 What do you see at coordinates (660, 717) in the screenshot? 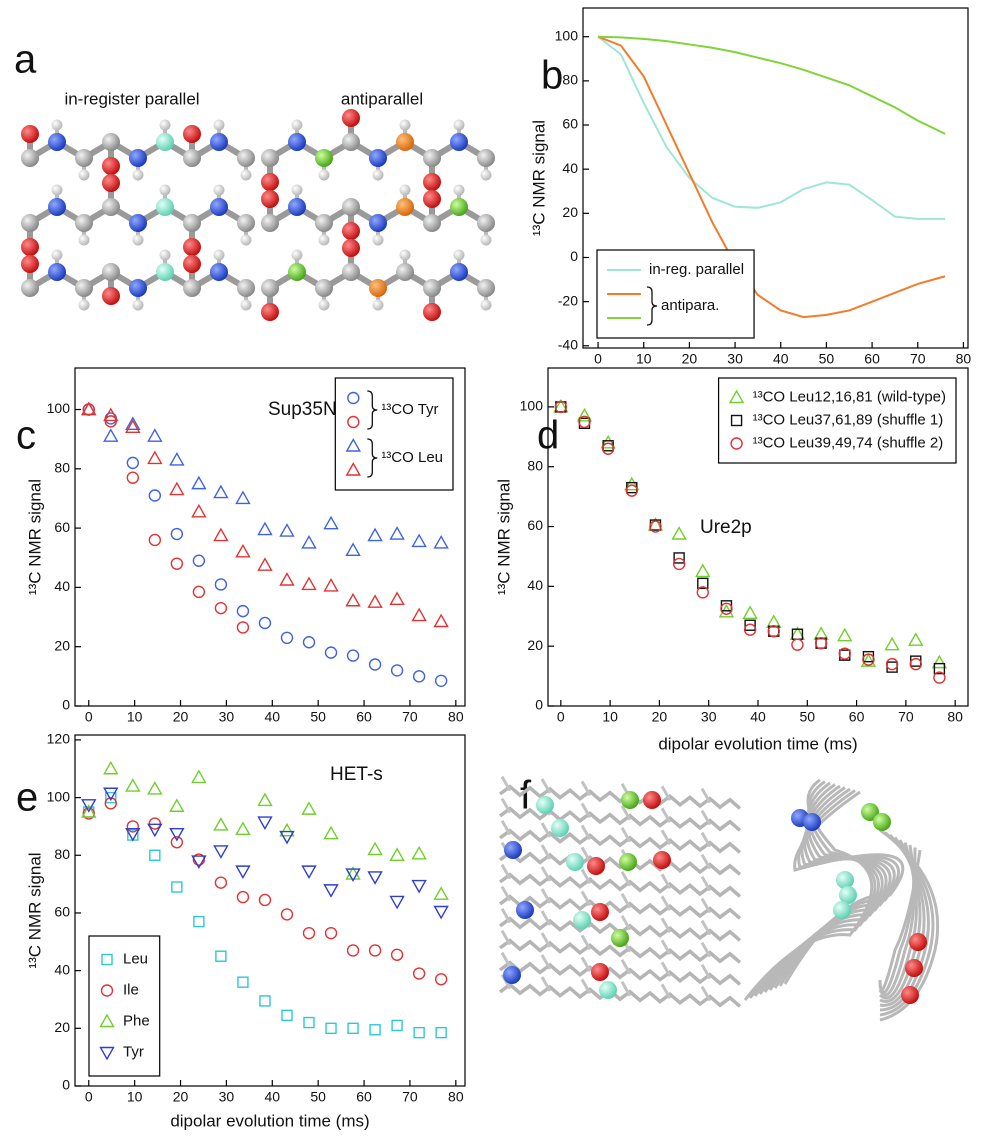
I see `x-tick-label: 20` at bounding box center [660, 717].